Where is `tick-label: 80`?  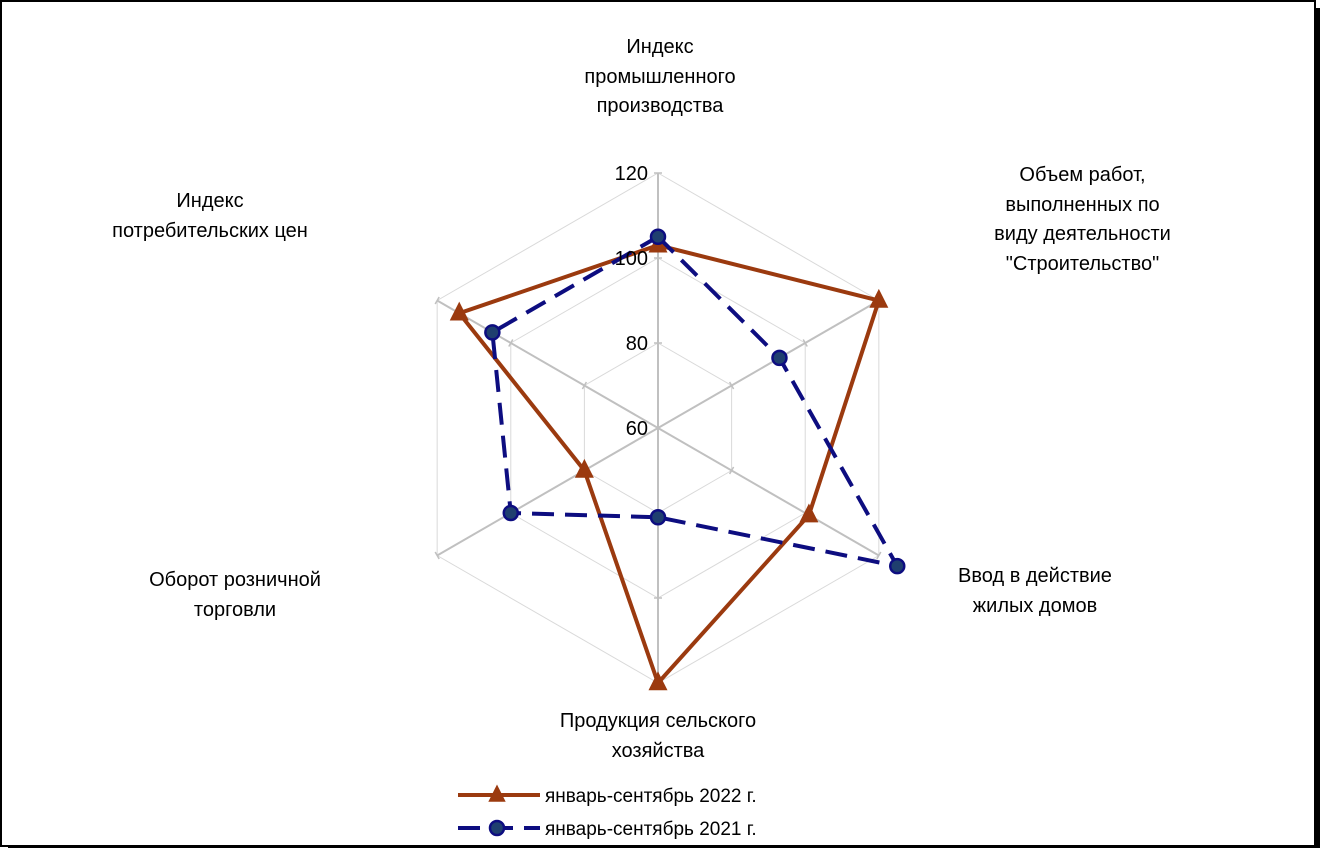
tick-label: 80 is located at coordinates (637, 344).